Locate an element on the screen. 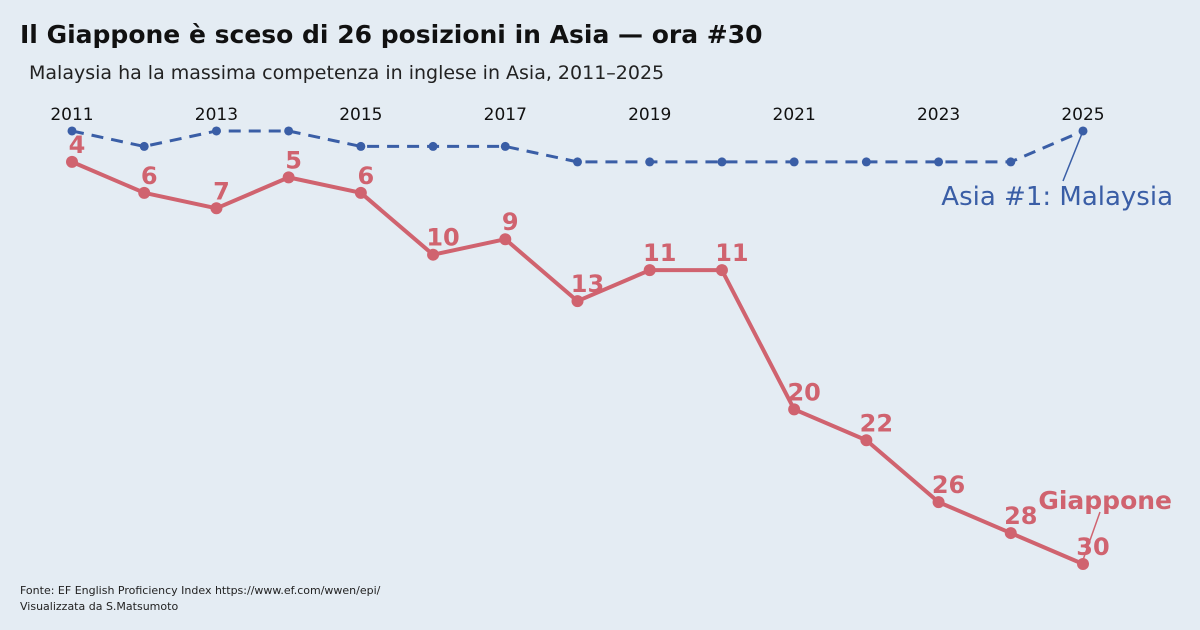  japan-data-label: 20 is located at coordinates (803, 392).